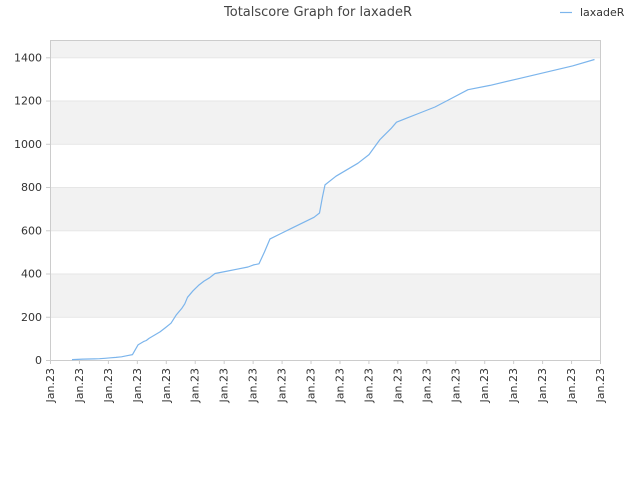  I want to click on legend: laxadeR, so click(592, 12).